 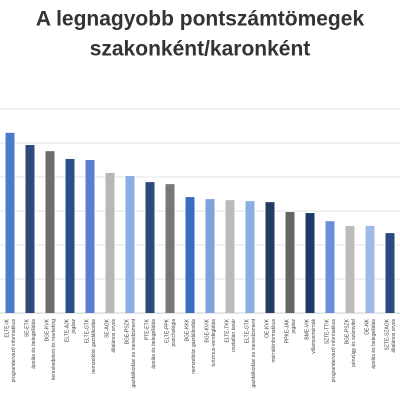 What do you see at coordinates (227, 330) in the screenshot?
I see `x-tick-label: ELTE-TKK` at bounding box center [227, 330].